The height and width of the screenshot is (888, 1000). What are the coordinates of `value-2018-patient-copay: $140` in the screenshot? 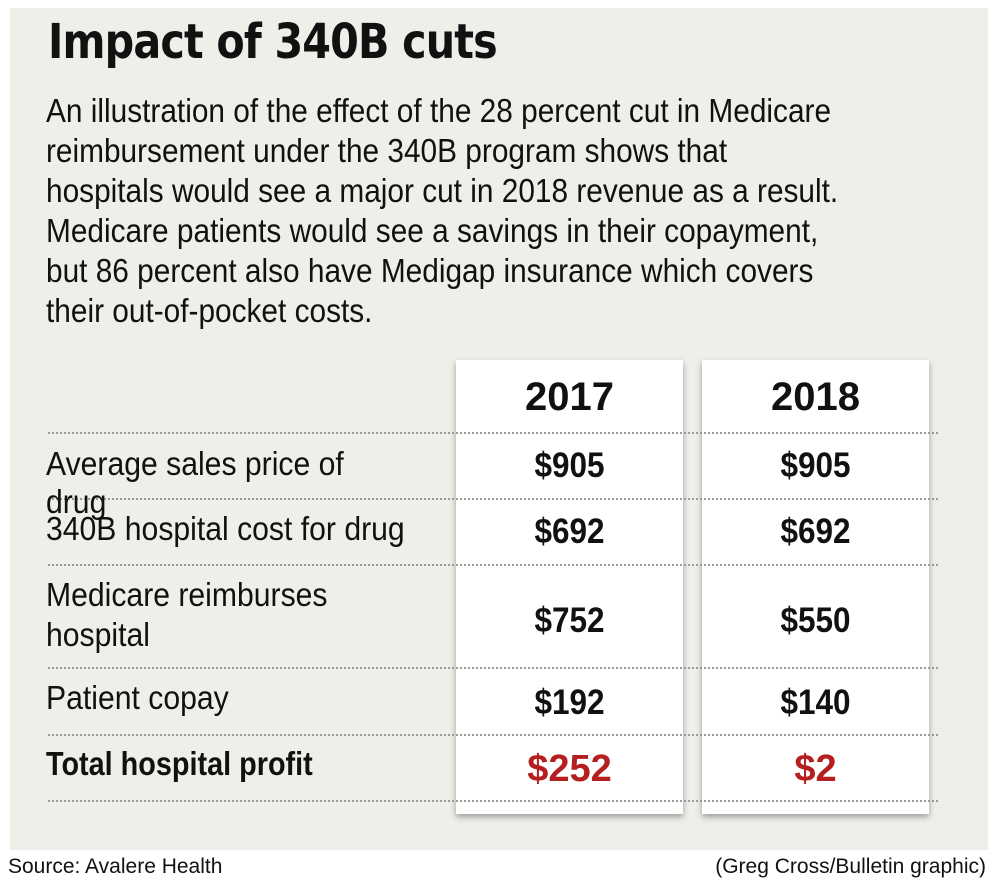 It's located at (815, 702).